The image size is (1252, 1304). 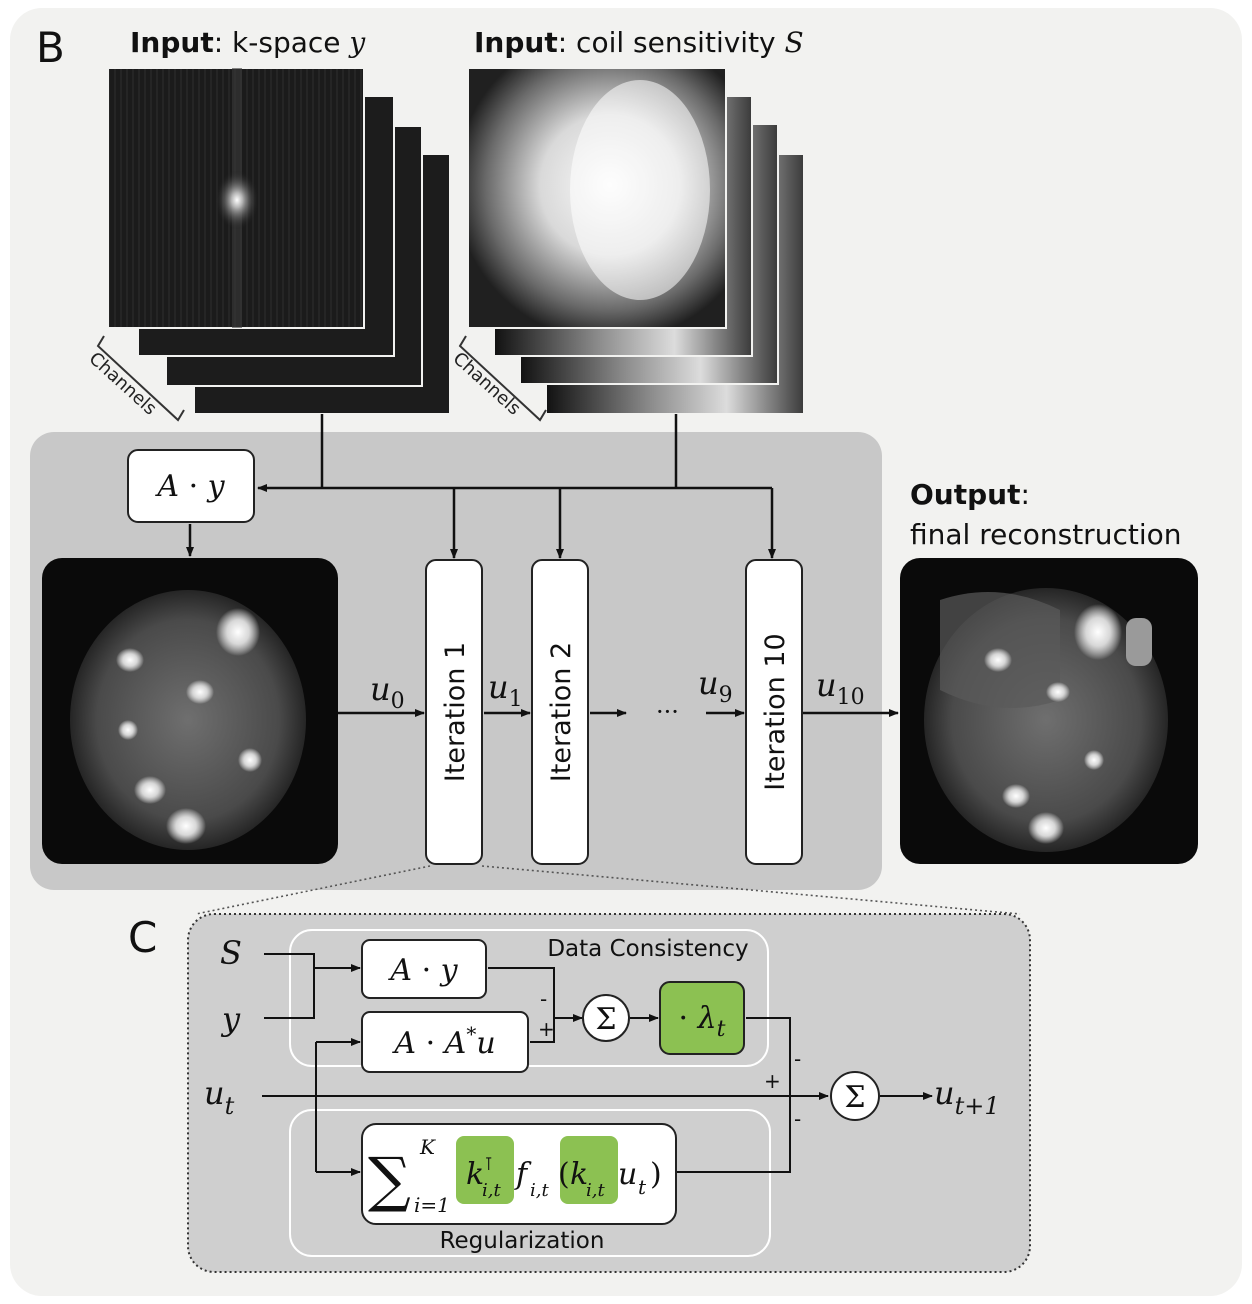 What do you see at coordinates (389, 1180) in the screenshot?
I see `sum-symbol: ∑` at bounding box center [389, 1180].